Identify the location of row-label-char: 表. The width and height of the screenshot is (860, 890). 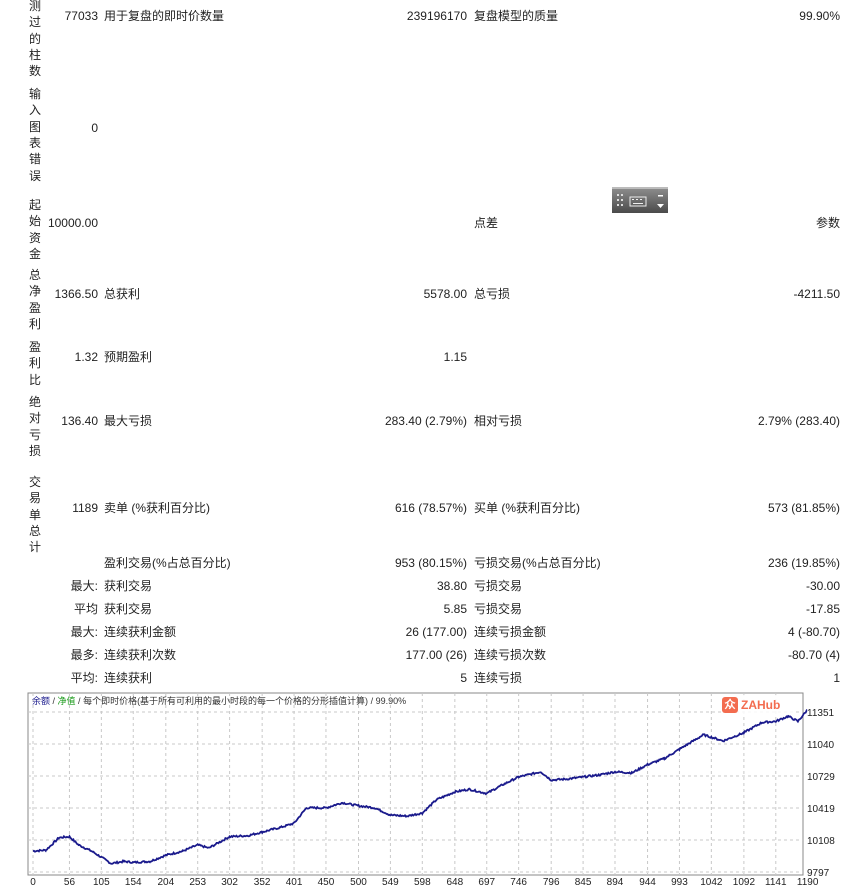
(34, 142).